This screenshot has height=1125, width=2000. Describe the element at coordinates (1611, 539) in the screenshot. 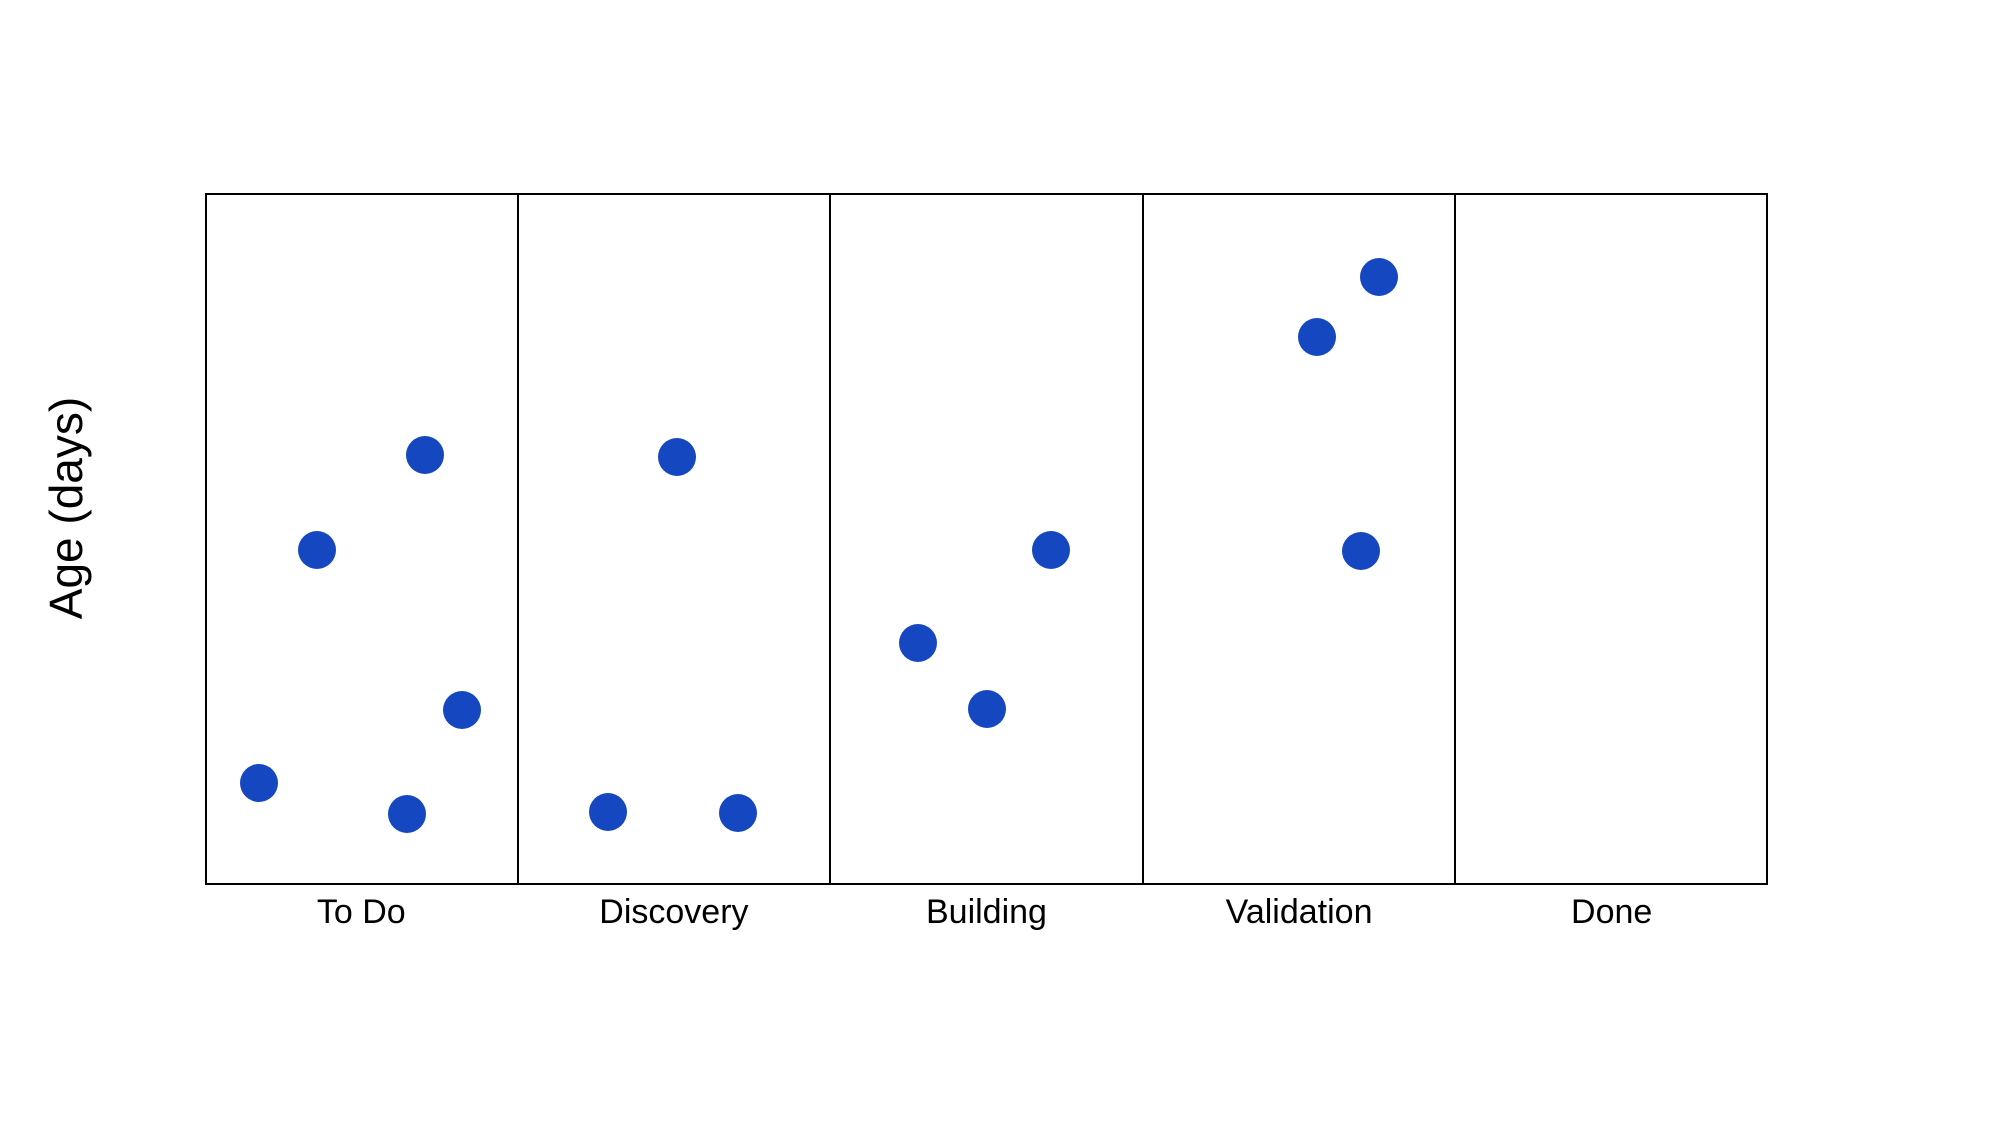

I see `column-done` at that location.